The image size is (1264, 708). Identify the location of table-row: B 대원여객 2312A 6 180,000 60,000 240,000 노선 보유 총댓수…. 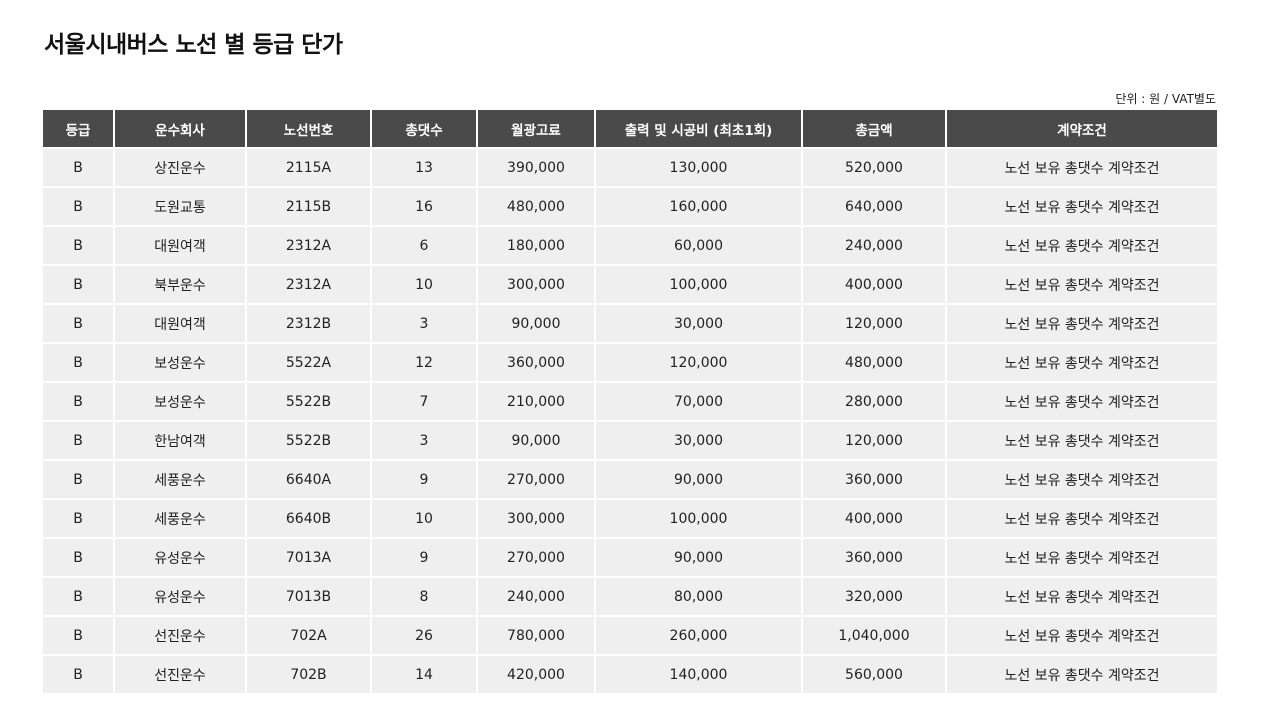
(630, 245).